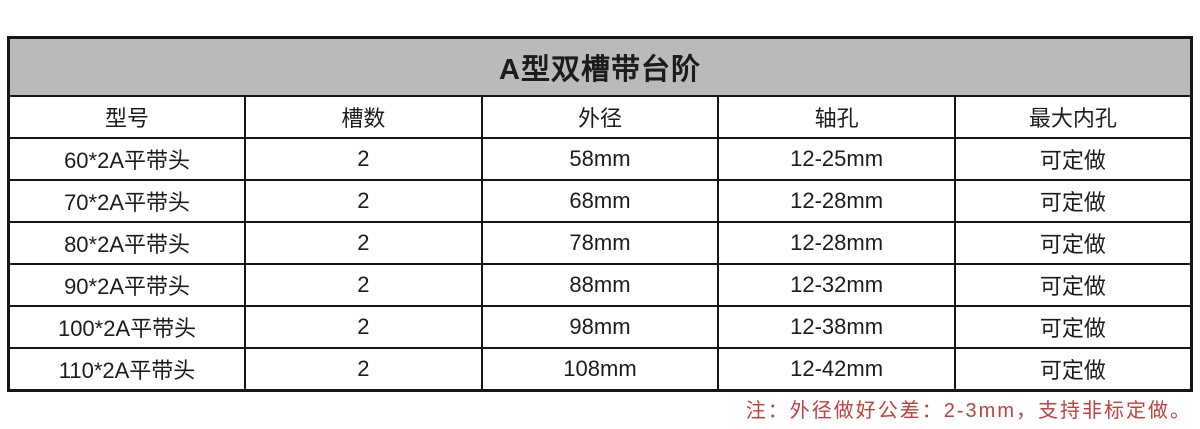 The image size is (1200, 429). I want to click on cell-outer-diameter: 98mm, so click(600, 327).